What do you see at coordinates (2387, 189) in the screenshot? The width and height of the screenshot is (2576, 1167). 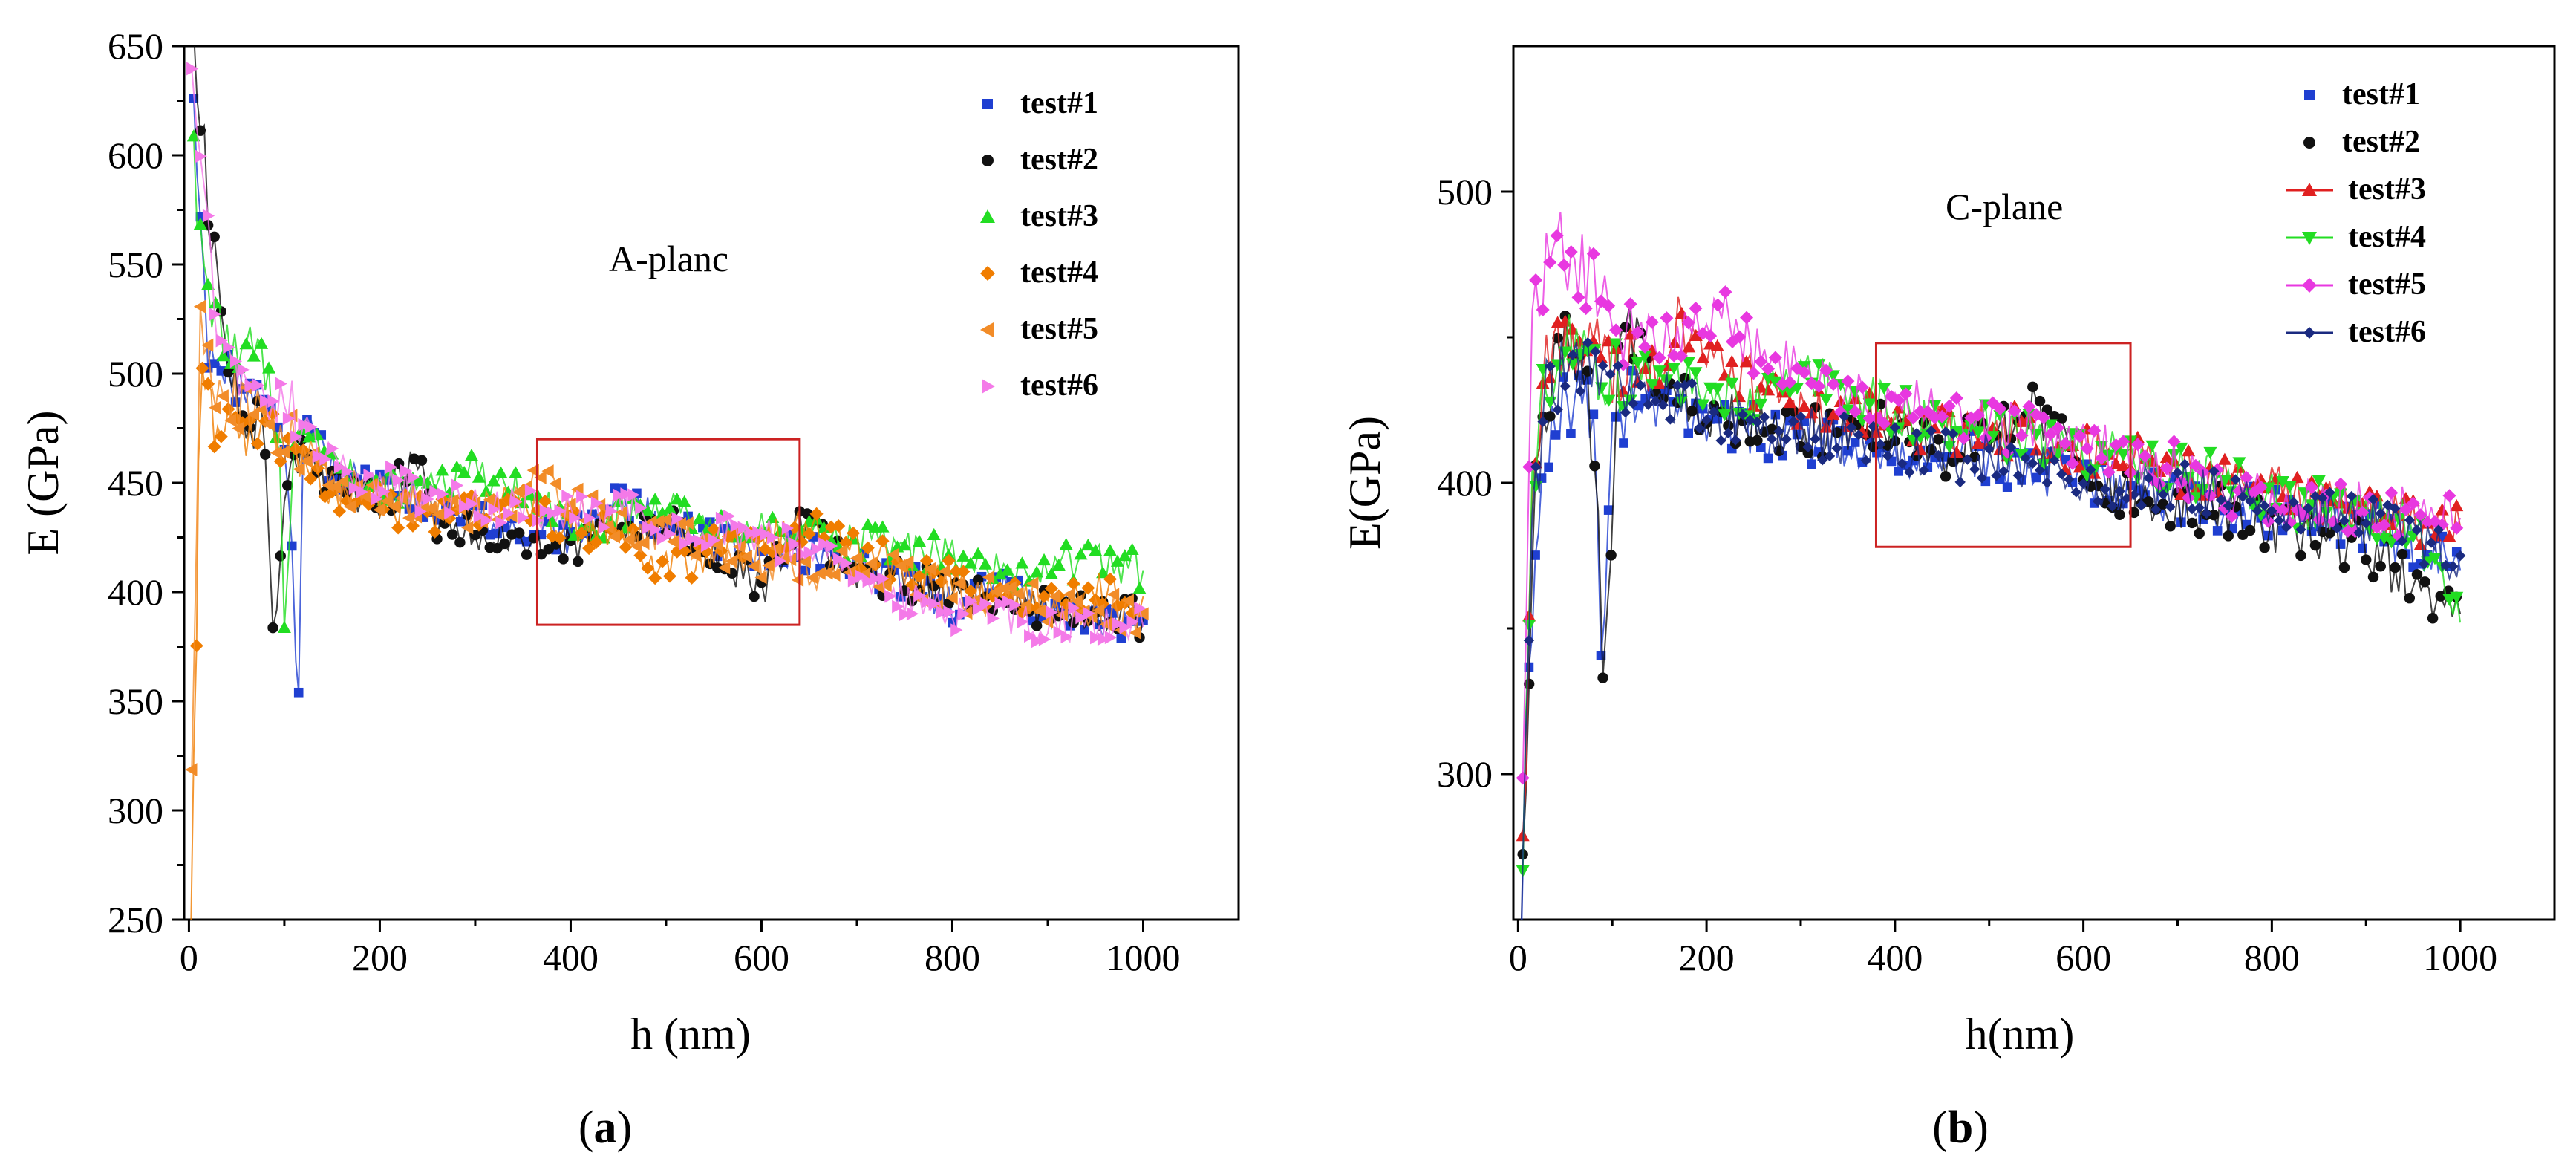 I see `legend-label: test#3` at bounding box center [2387, 189].